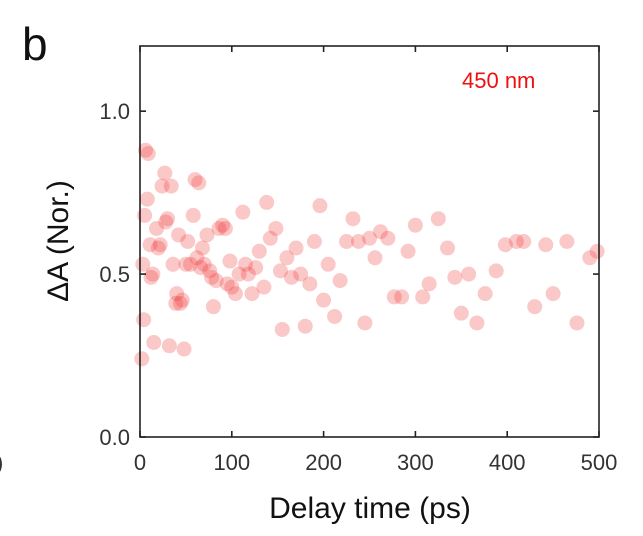  I want to click on x-tick-label: 300, so click(415, 462).